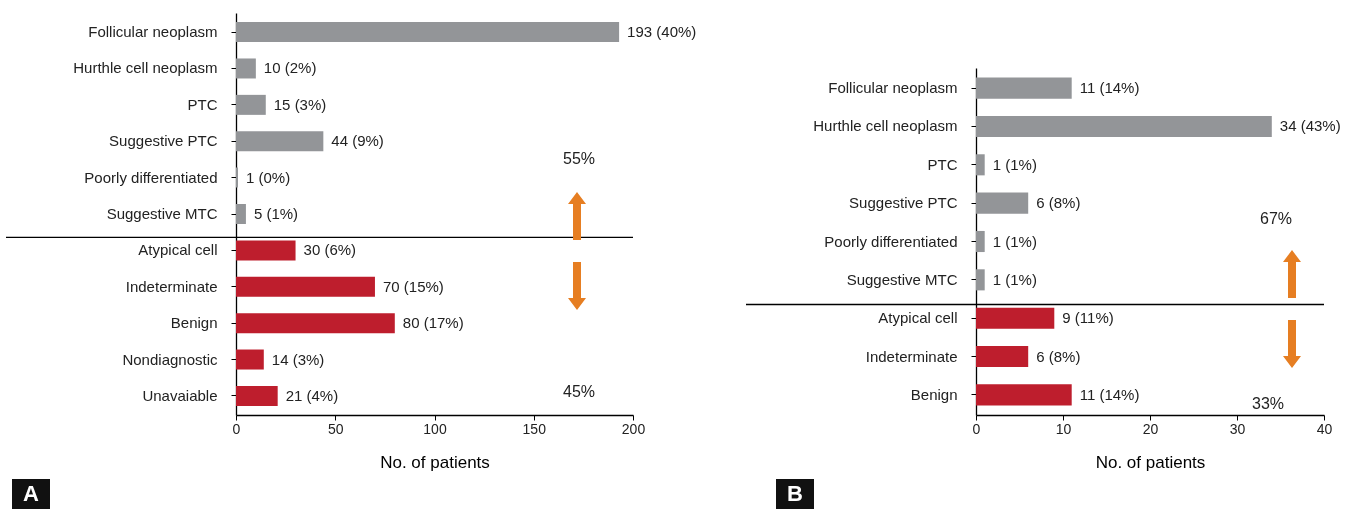 The height and width of the screenshot is (513, 1367). I want to click on x-tick-label: 30, so click(1237, 428).